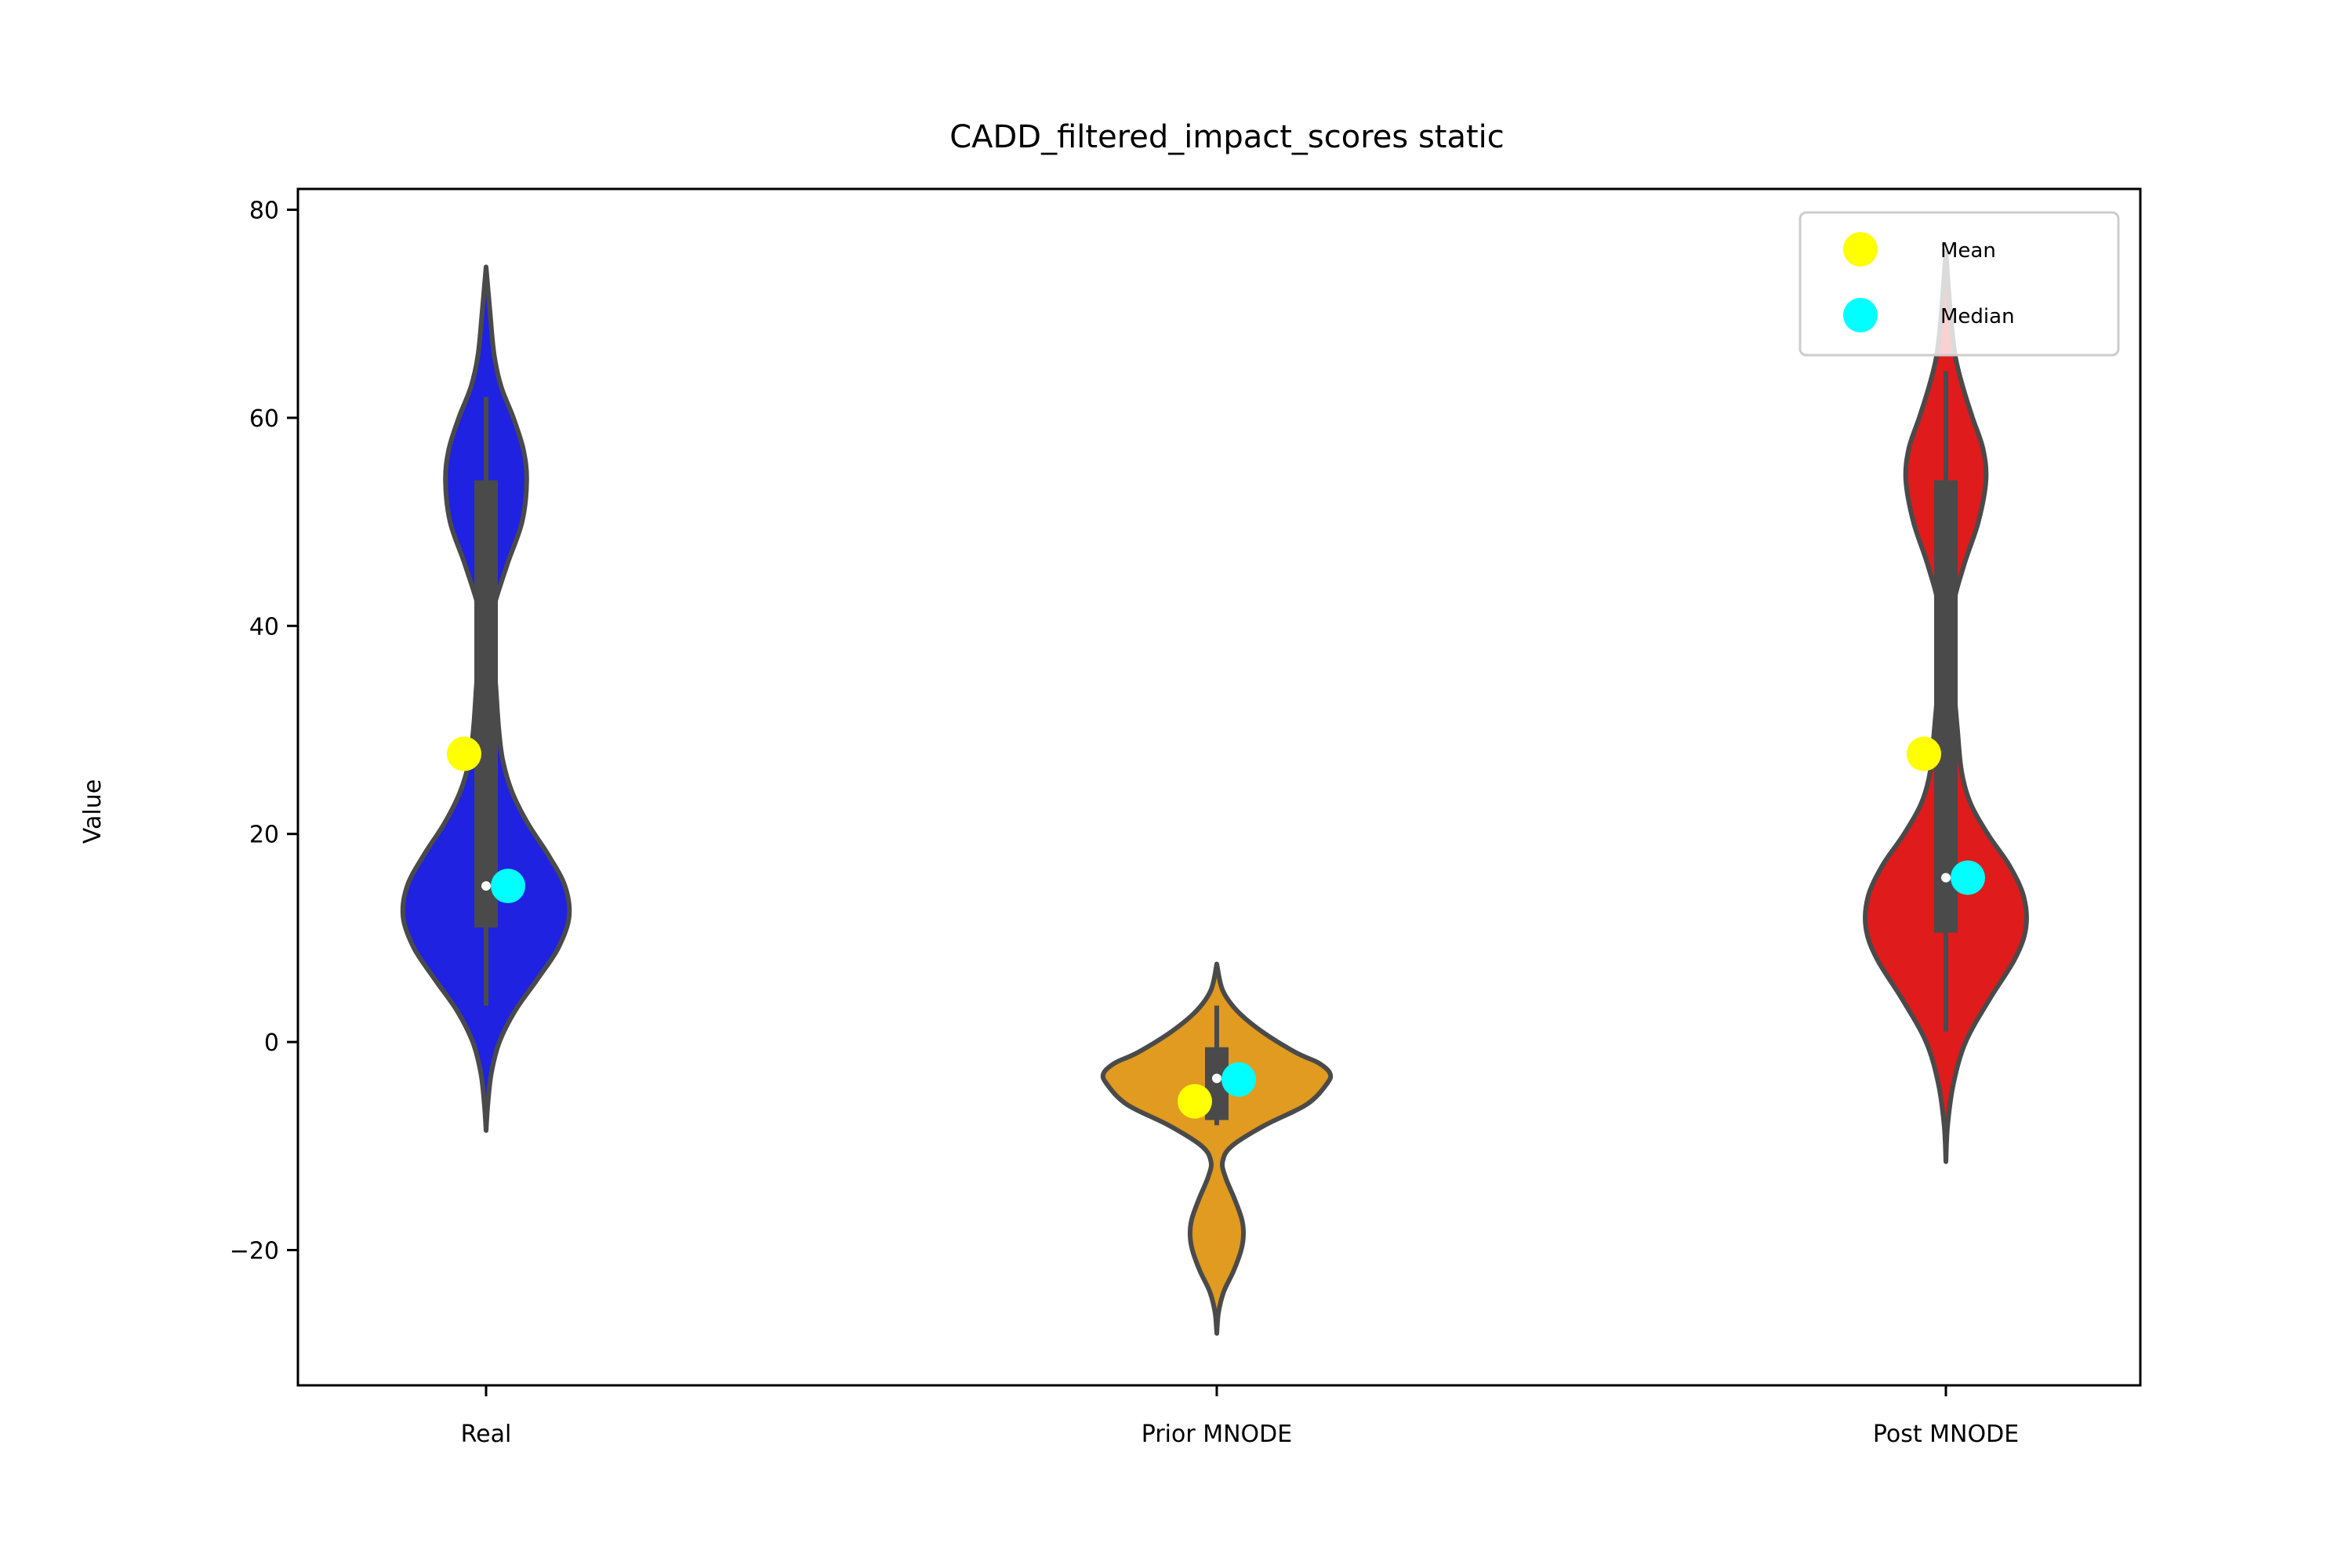  I want to click on legend-median-marker, so click(1860, 315).